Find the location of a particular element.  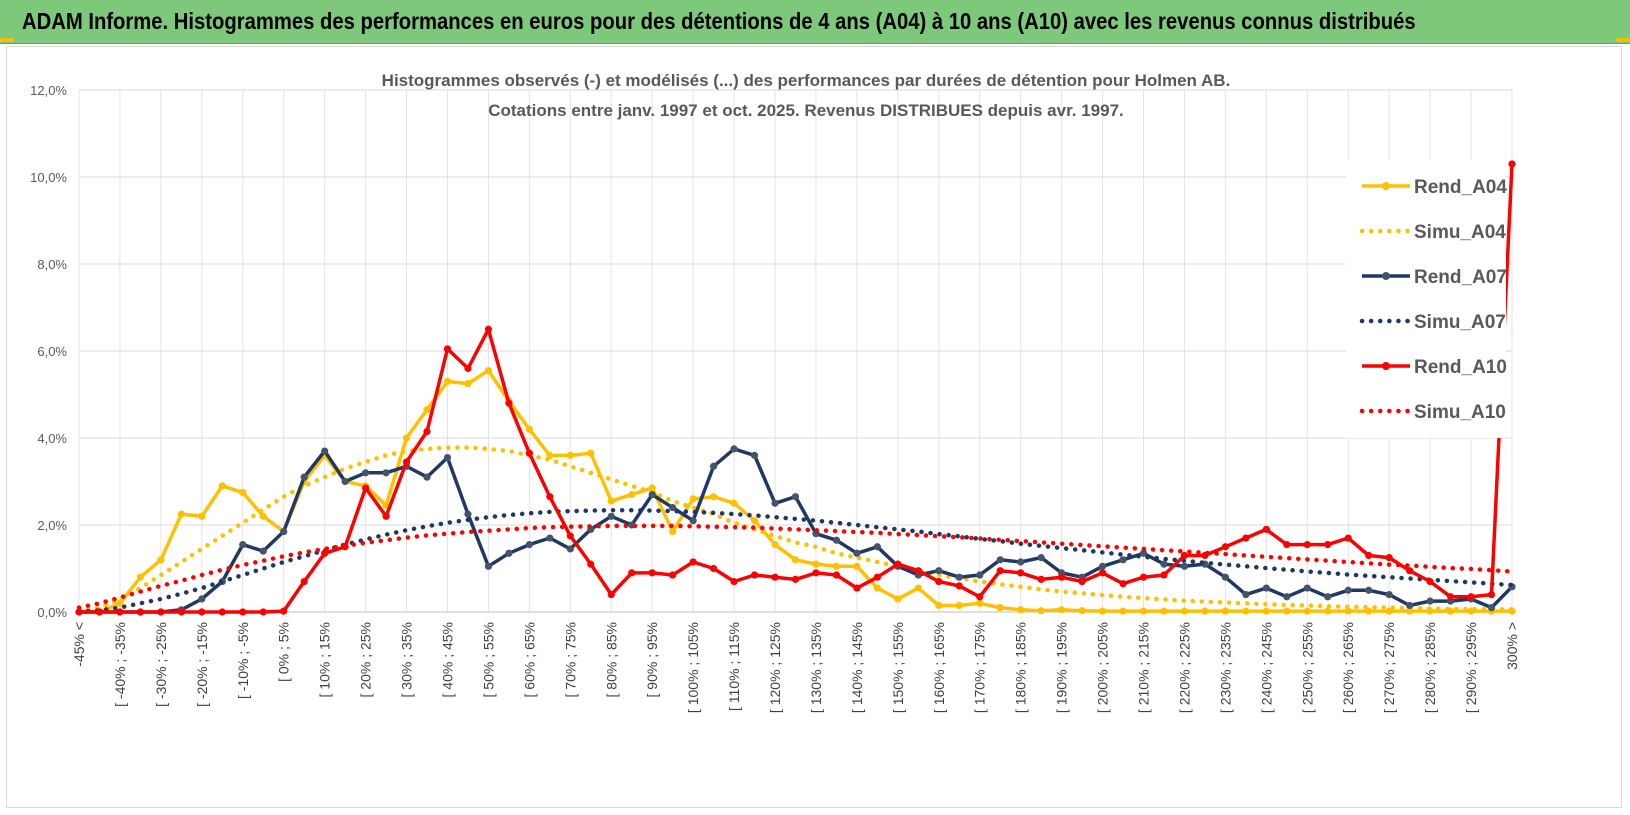

x-tick-label: [ 220% ; 225% is located at coordinates (1184, 667).